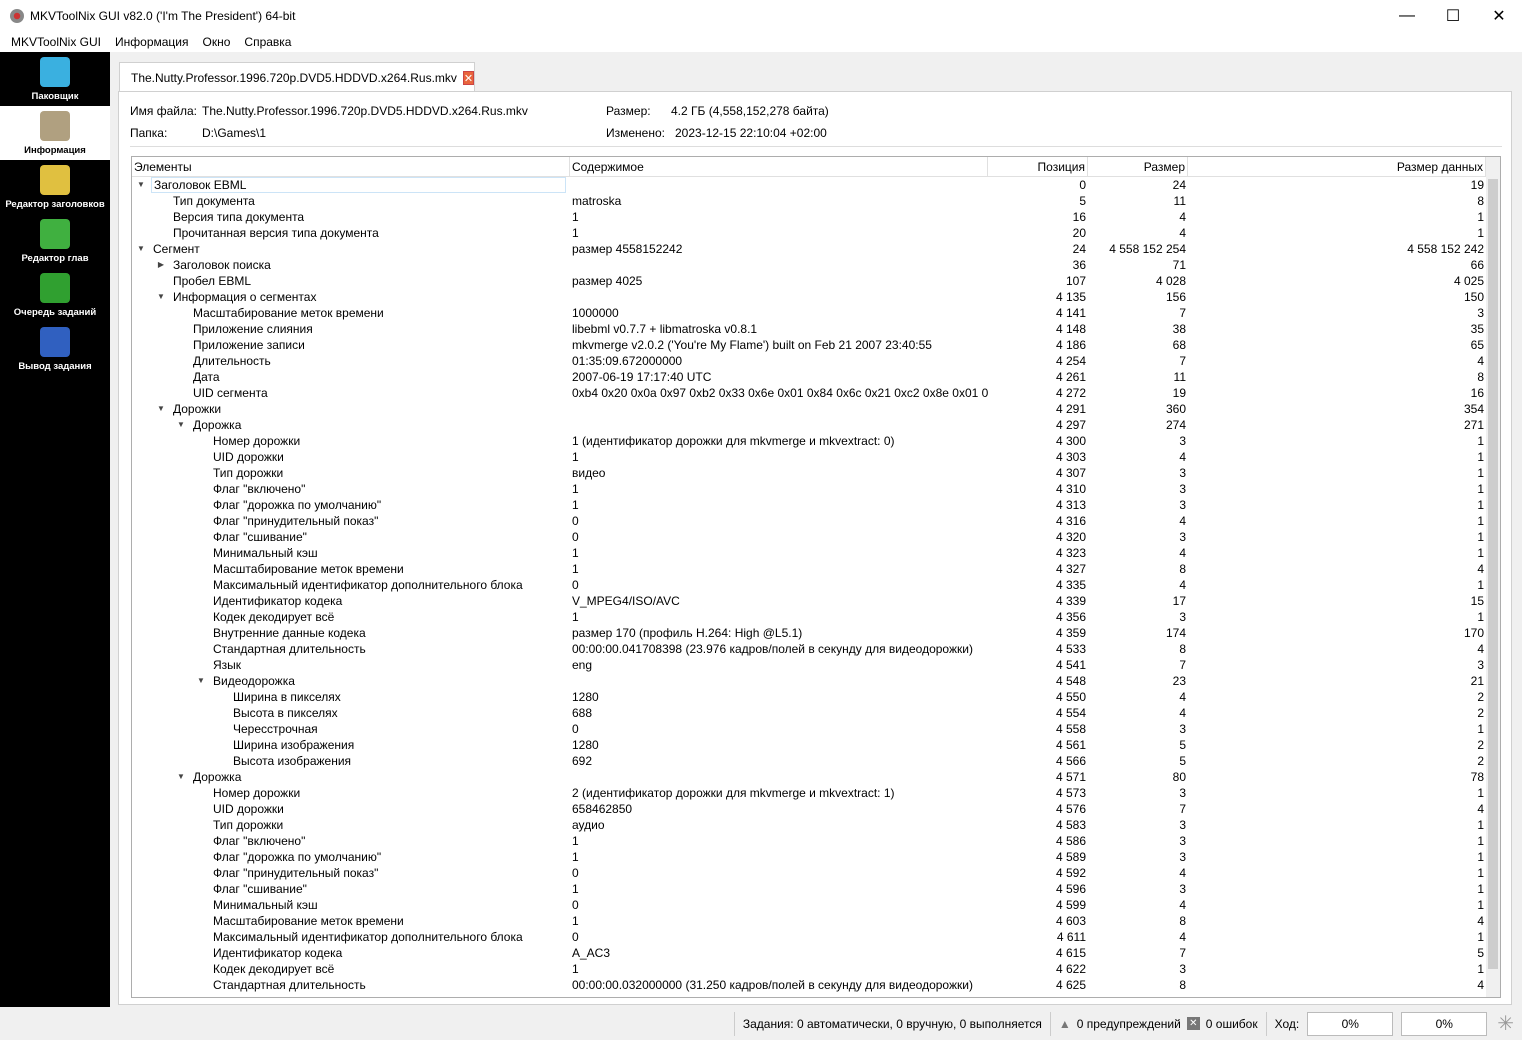 The width and height of the screenshot is (1522, 1040). I want to click on minimize-button: —, so click(1407, 15).